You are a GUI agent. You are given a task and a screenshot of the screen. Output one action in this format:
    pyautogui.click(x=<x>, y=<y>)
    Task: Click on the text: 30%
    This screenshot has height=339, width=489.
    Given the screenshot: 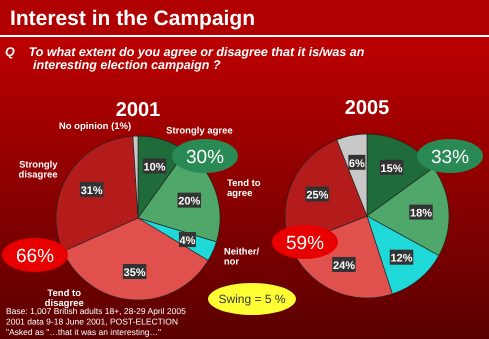 What is the action you would take?
    pyautogui.click(x=205, y=157)
    